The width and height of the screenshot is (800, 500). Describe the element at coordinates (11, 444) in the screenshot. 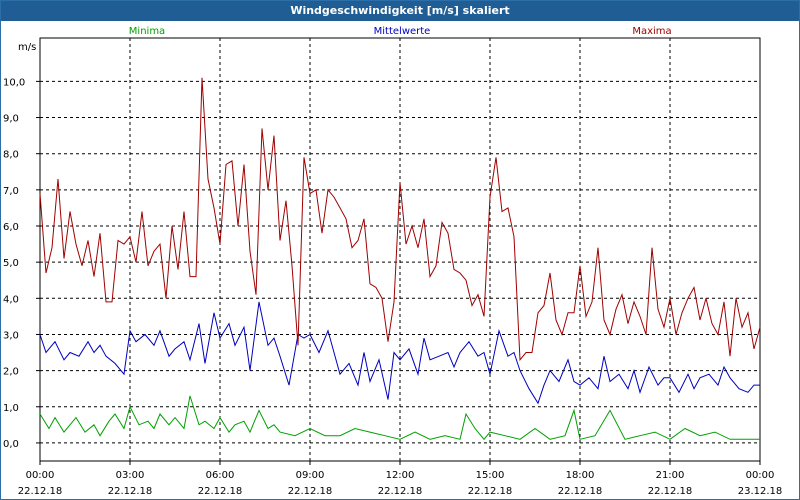

I see `y-tick-label: 0,0` at that location.